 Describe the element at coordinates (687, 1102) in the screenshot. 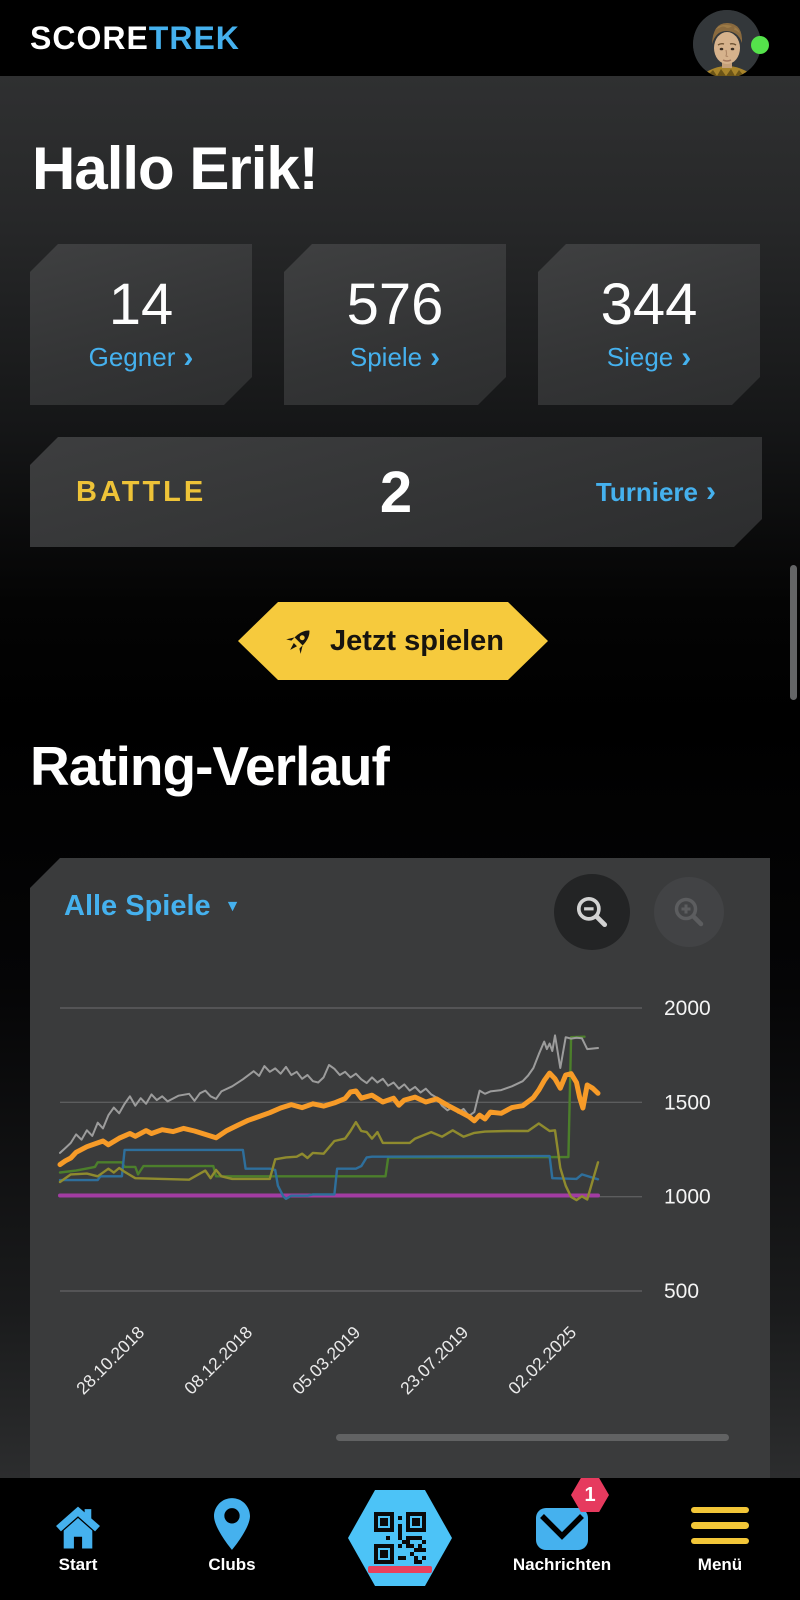

I see `y-axis-label: 1500` at that location.